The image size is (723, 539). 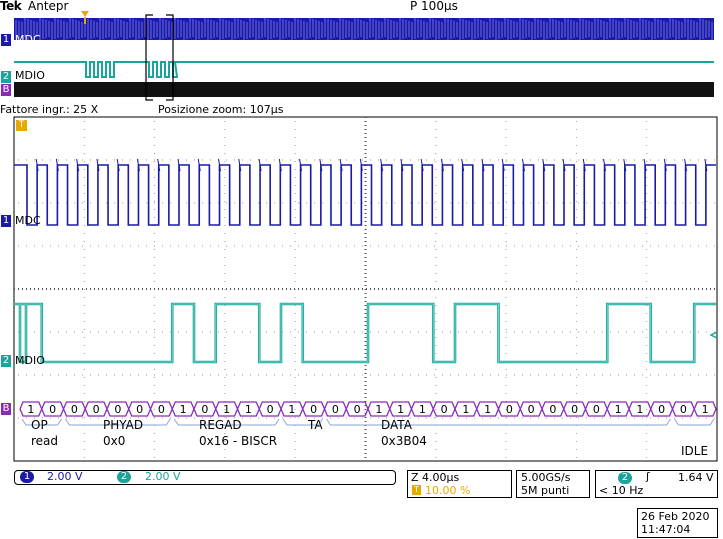 What do you see at coordinates (656, 484) in the screenshot?
I see `trigger-box: 2 ʃ 1.64 V < 10 Hz` at bounding box center [656, 484].